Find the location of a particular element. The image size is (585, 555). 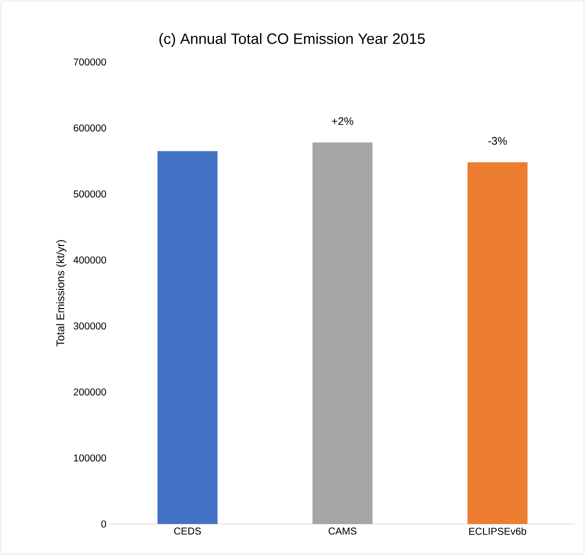

y-tick-label: 0 is located at coordinates (103, 524).